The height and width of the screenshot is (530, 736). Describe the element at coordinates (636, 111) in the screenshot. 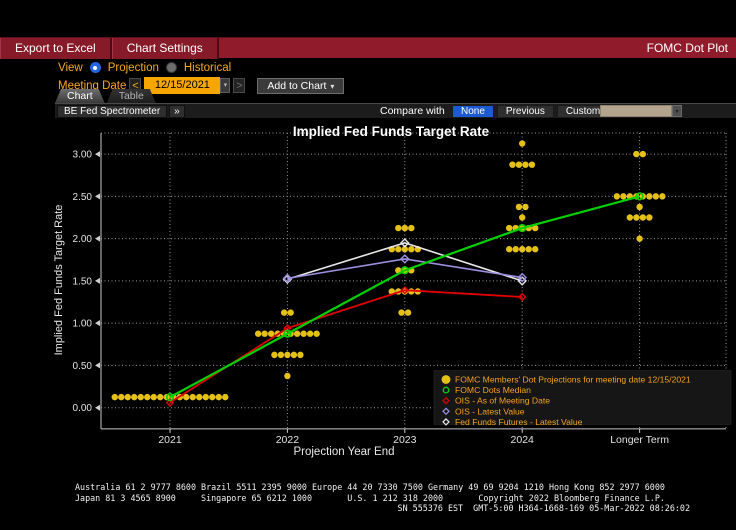

I see `compare-custom-date-select` at that location.